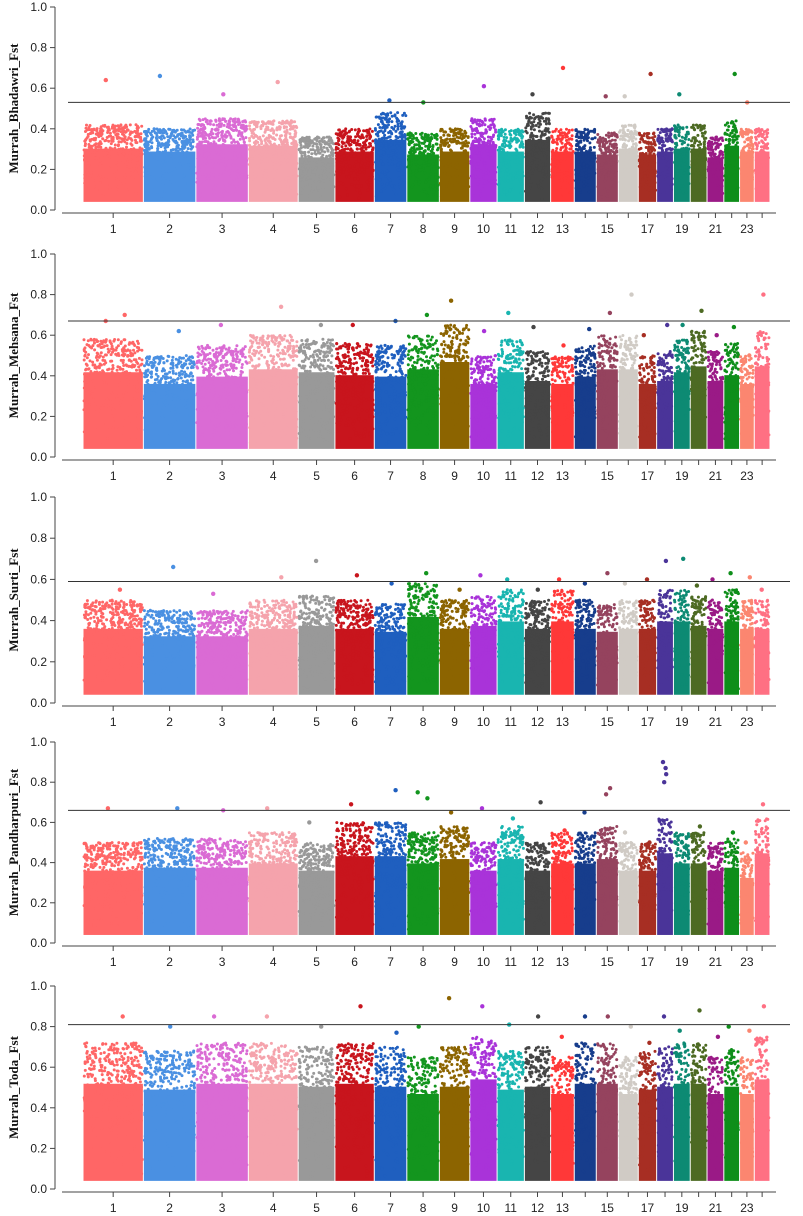  Describe the element at coordinates (563, 229) in the screenshot. I see `x-tick-label: 13` at that location.